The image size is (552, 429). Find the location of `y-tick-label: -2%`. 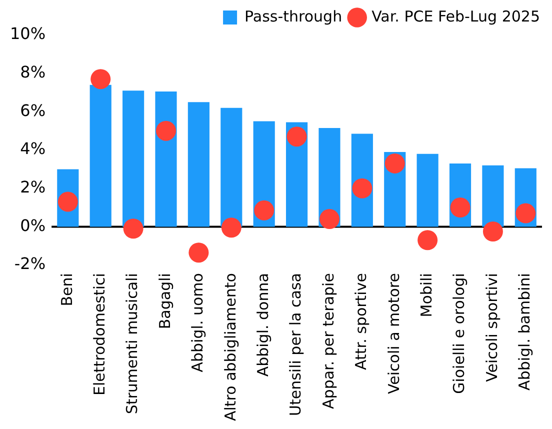

y-tick-label: -2% is located at coordinates (30, 264).